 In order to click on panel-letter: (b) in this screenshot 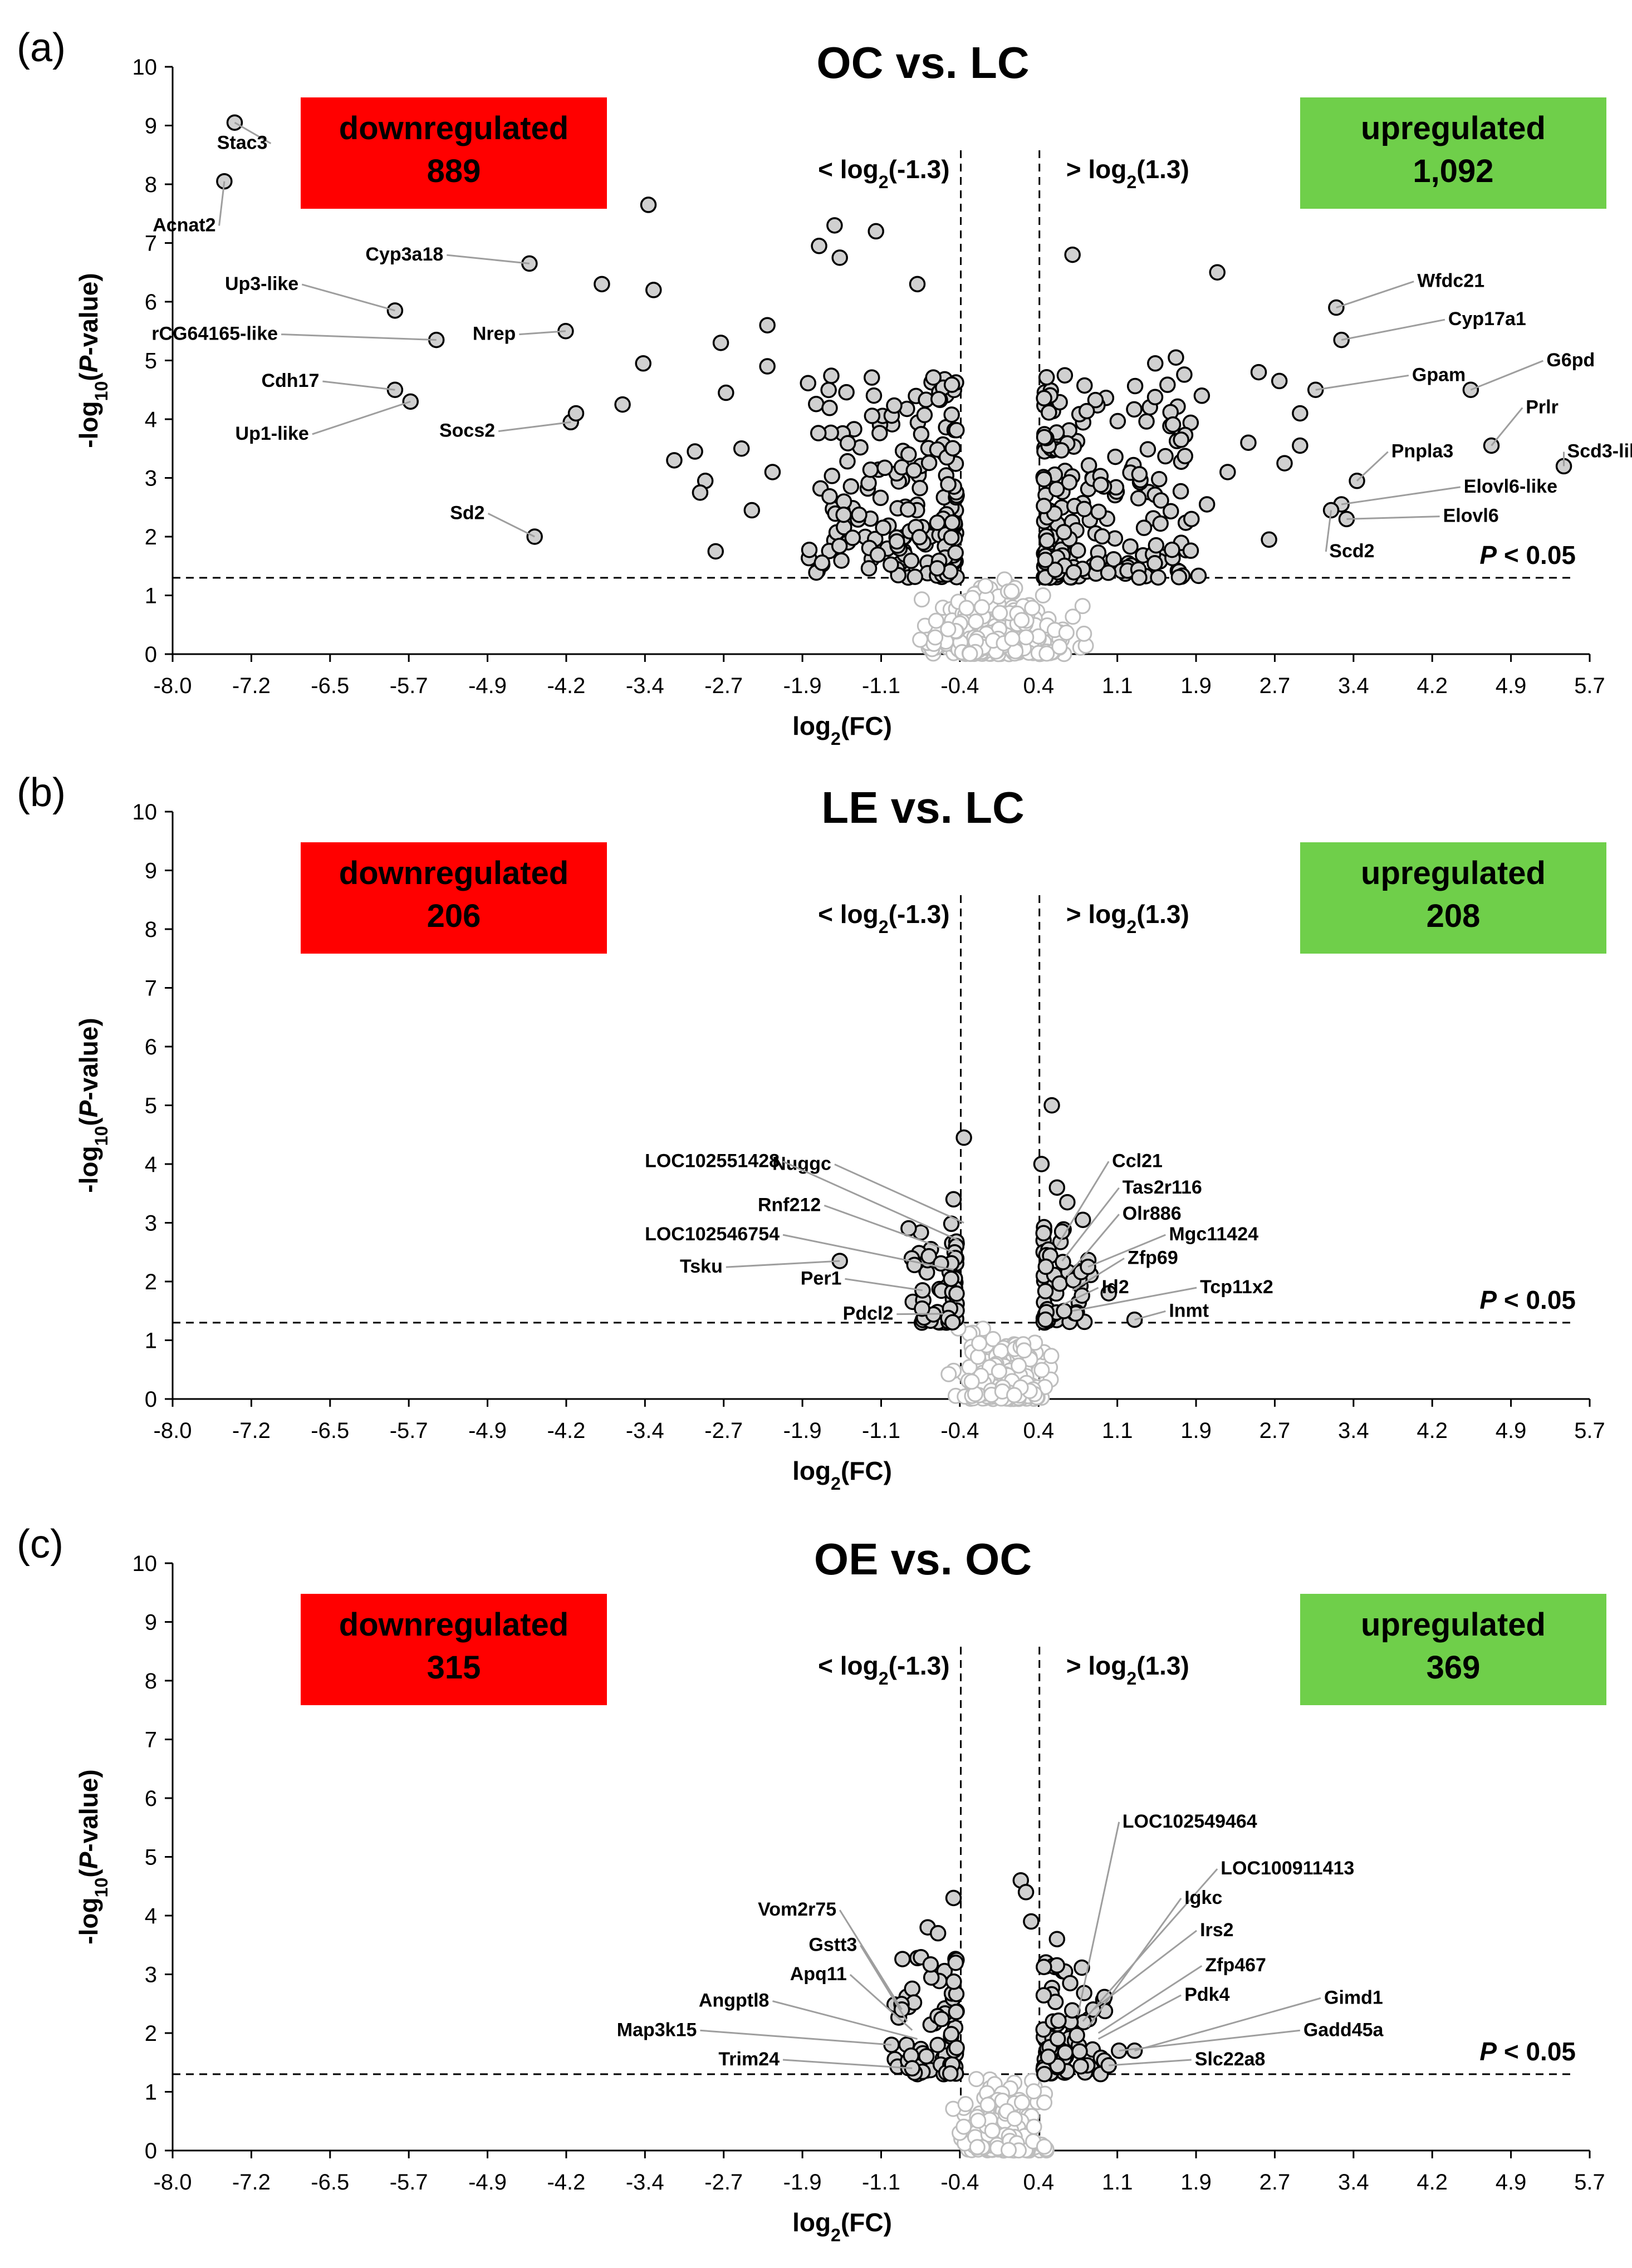, I will do `click(41, 792)`.